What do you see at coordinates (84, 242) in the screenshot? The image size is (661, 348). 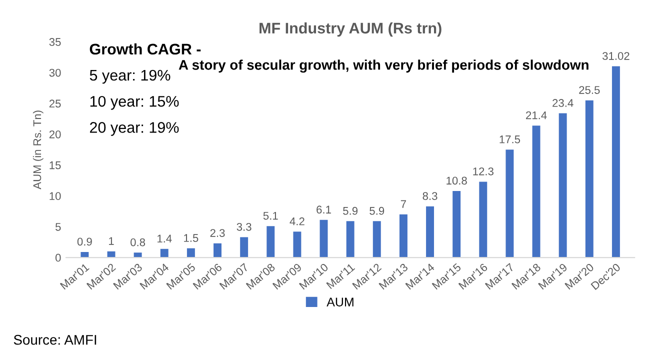 I see `data-label: 0.9` at bounding box center [84, 242].